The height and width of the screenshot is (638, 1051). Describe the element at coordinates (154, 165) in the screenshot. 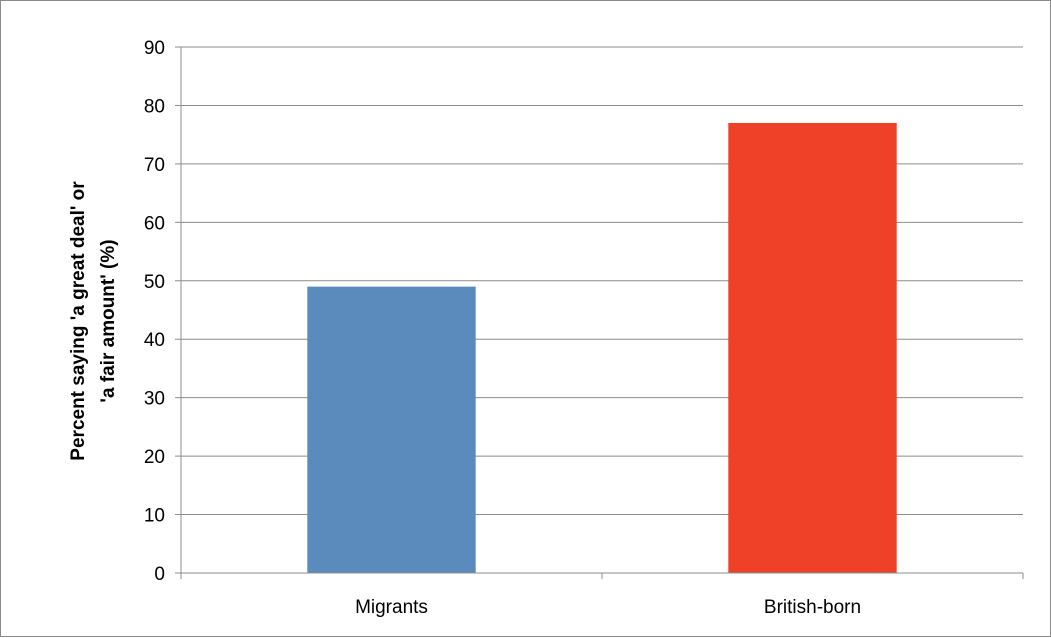

I see `y-tick-label: 70` at that location.